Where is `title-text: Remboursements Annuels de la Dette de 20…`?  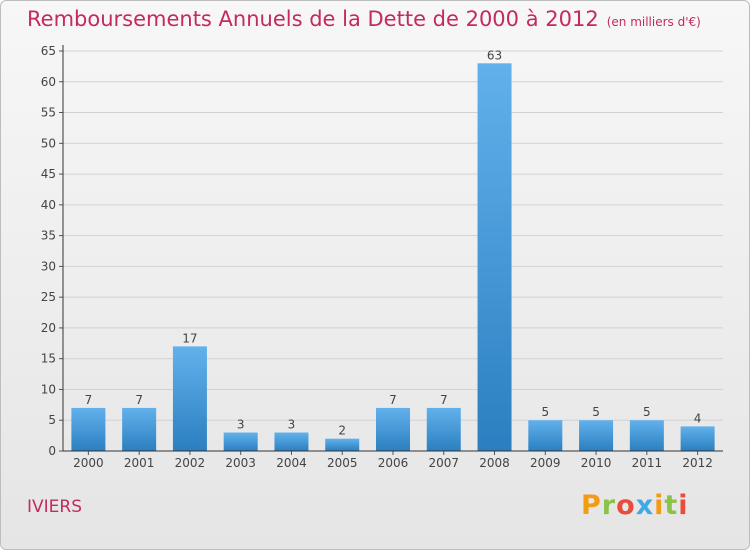 title-text: Remboursements Annuels de la Dette de 20… is located at coordinates (313, 19).